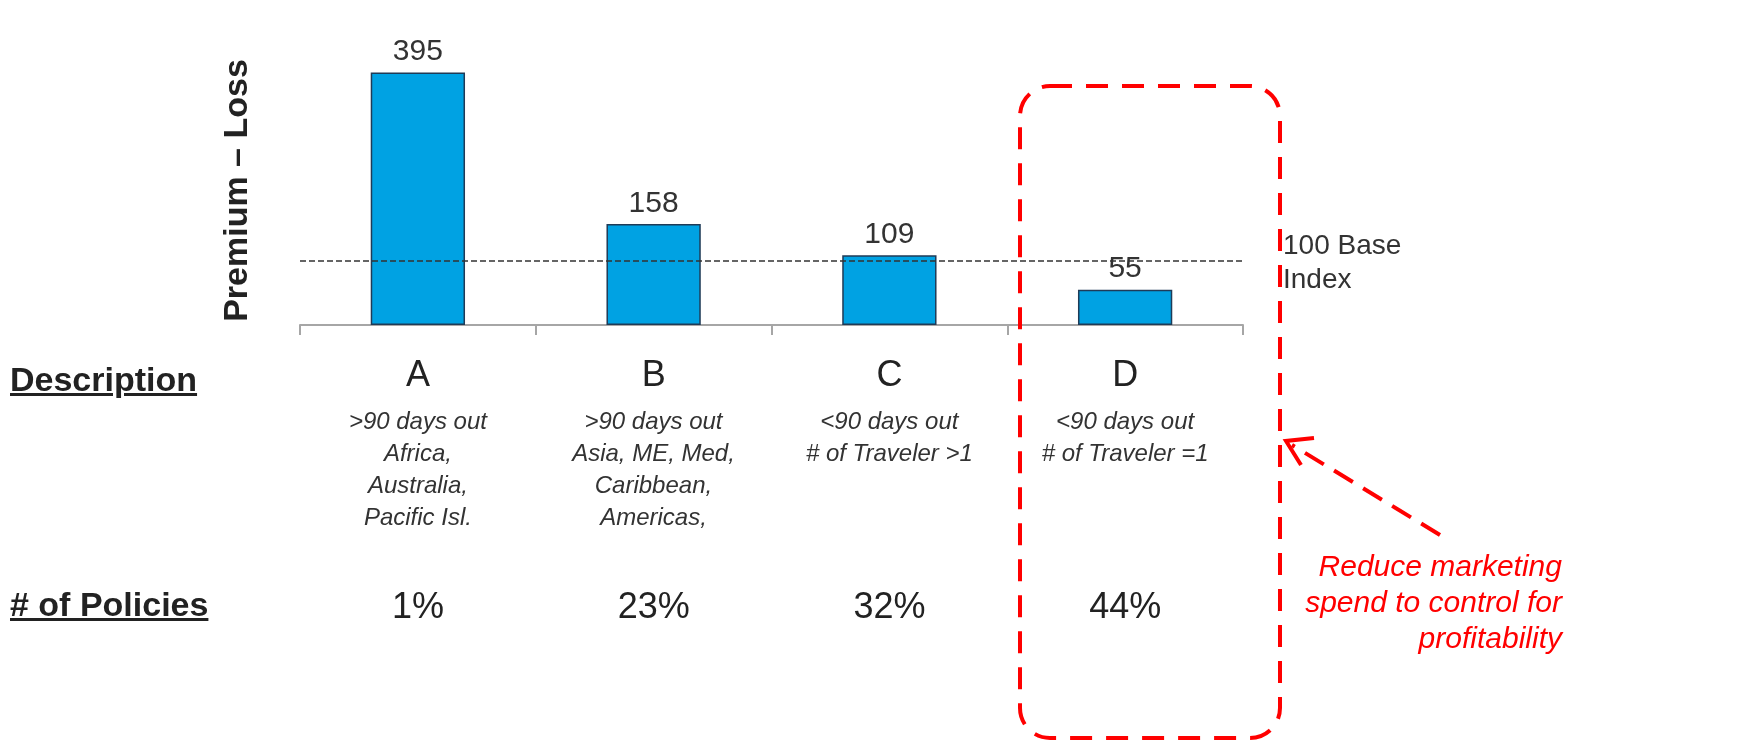 This screenshot has width=1757, height=742. Describe the element at coordinates (653, 469) in the screenshot. I see `text: >90 days out Asia, ME, Med, Caribbean, Americas,` at that location.